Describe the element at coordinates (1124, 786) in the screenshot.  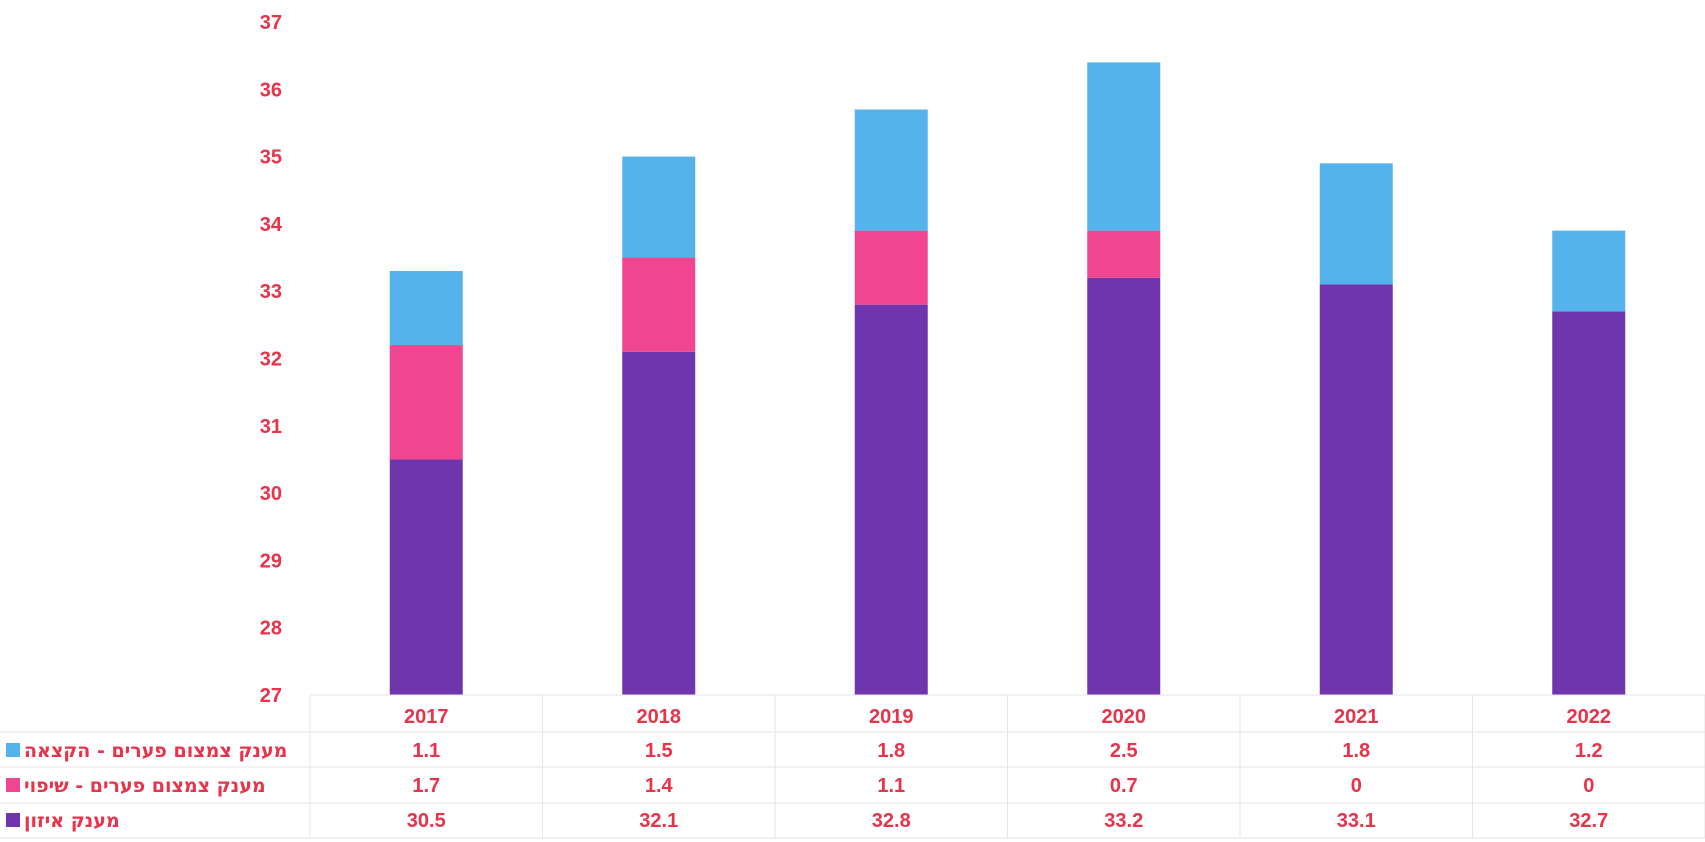
I see `data-label: 0.7` at that location.